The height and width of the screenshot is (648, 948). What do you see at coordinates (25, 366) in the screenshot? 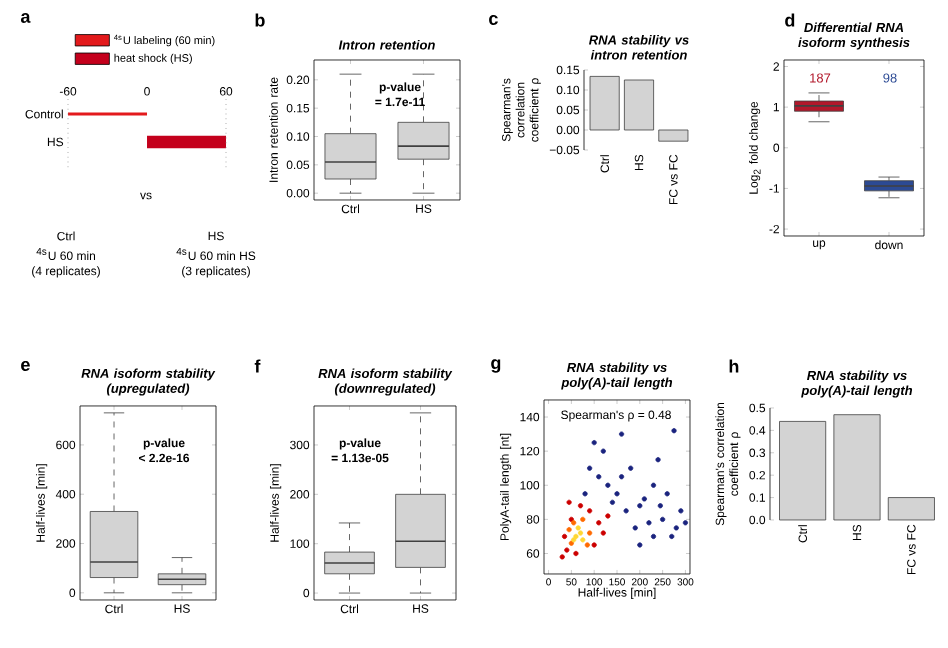
I see `text: e` at bounding box center [25, 366].